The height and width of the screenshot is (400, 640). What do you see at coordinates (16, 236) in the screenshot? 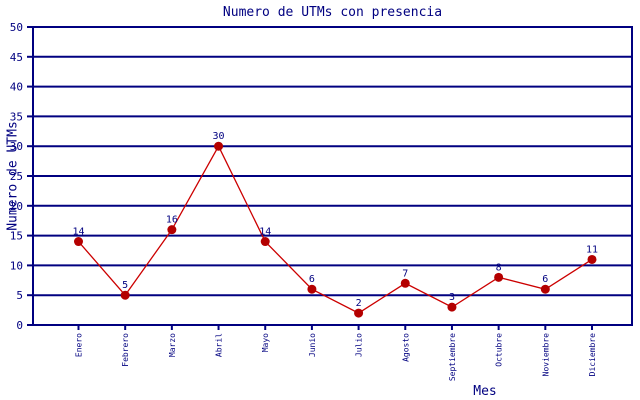
I see `y-tick-label: 15` at bounding box center [16, 236].